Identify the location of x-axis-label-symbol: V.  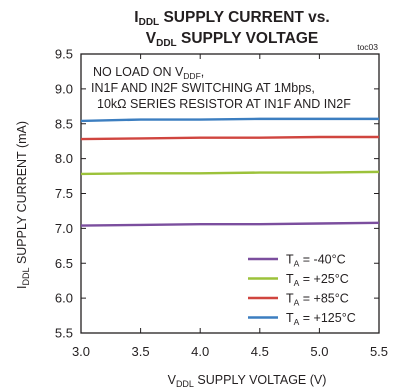
(172, 380).